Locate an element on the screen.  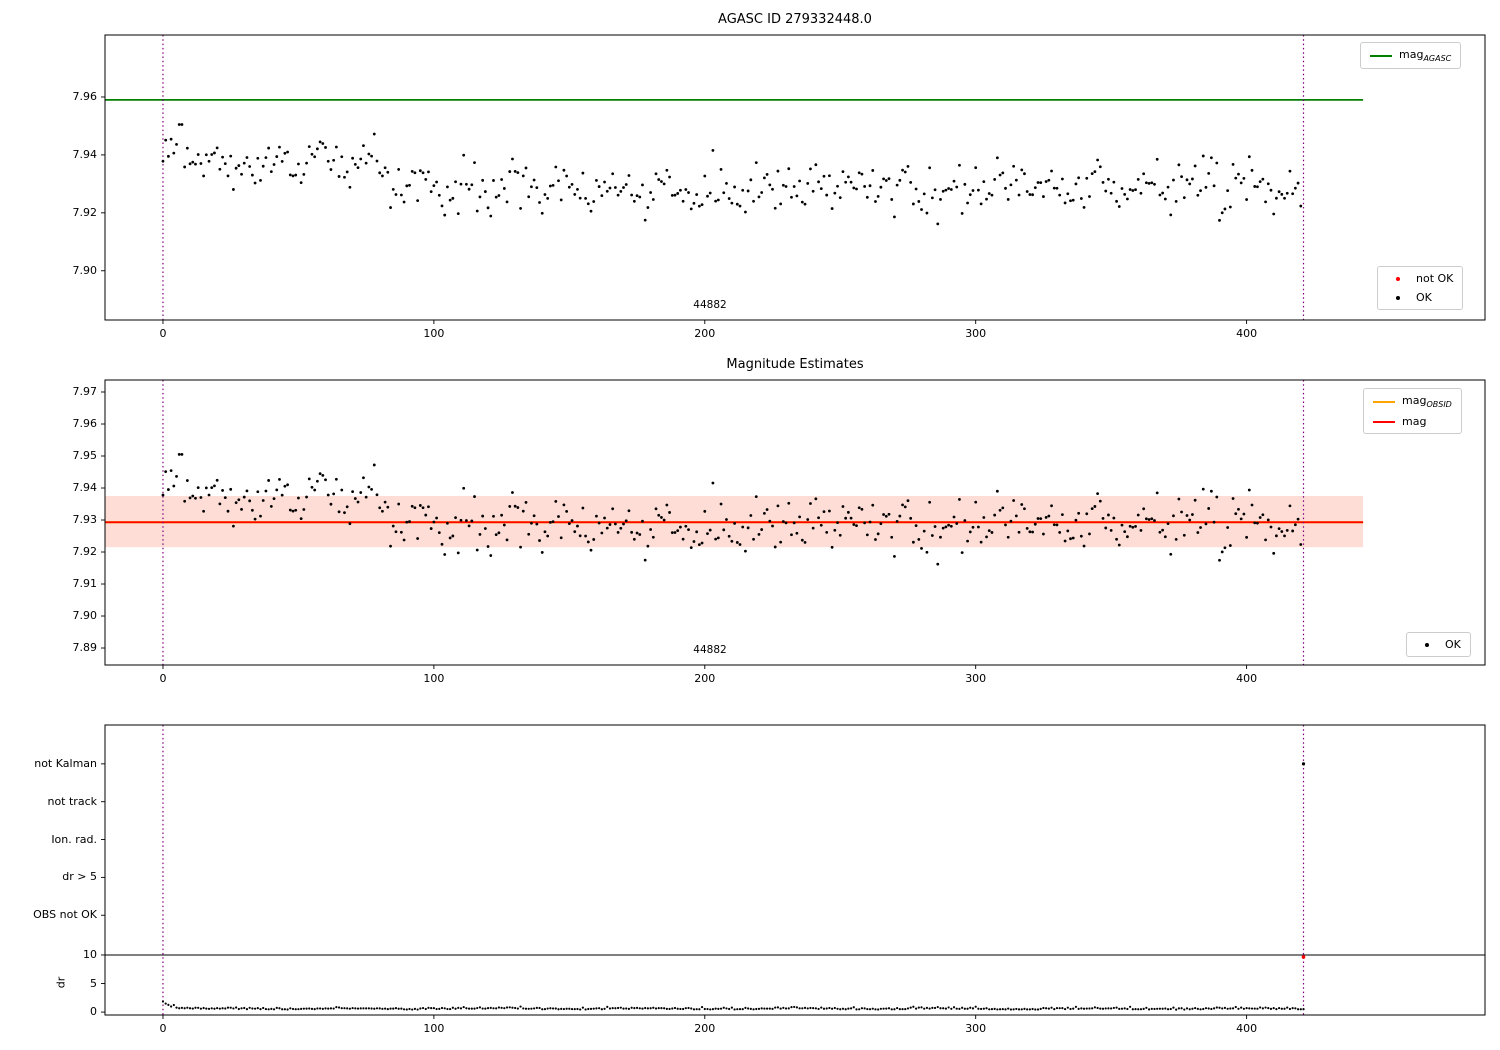
legend-label-ok-middle: OK is located at coordinates (1453, 644).